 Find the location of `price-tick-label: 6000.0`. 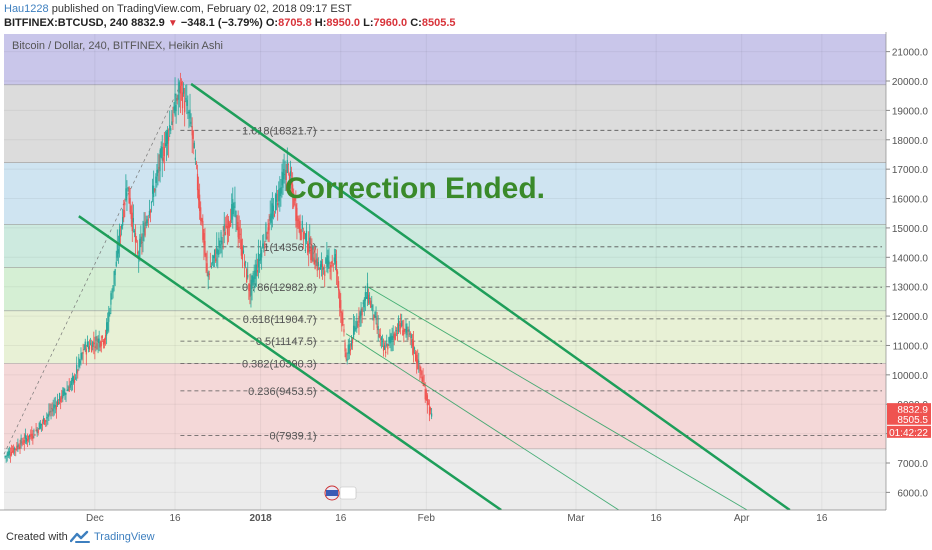

price-tick-label: 6000.0 is located at coordinates (912, 493).